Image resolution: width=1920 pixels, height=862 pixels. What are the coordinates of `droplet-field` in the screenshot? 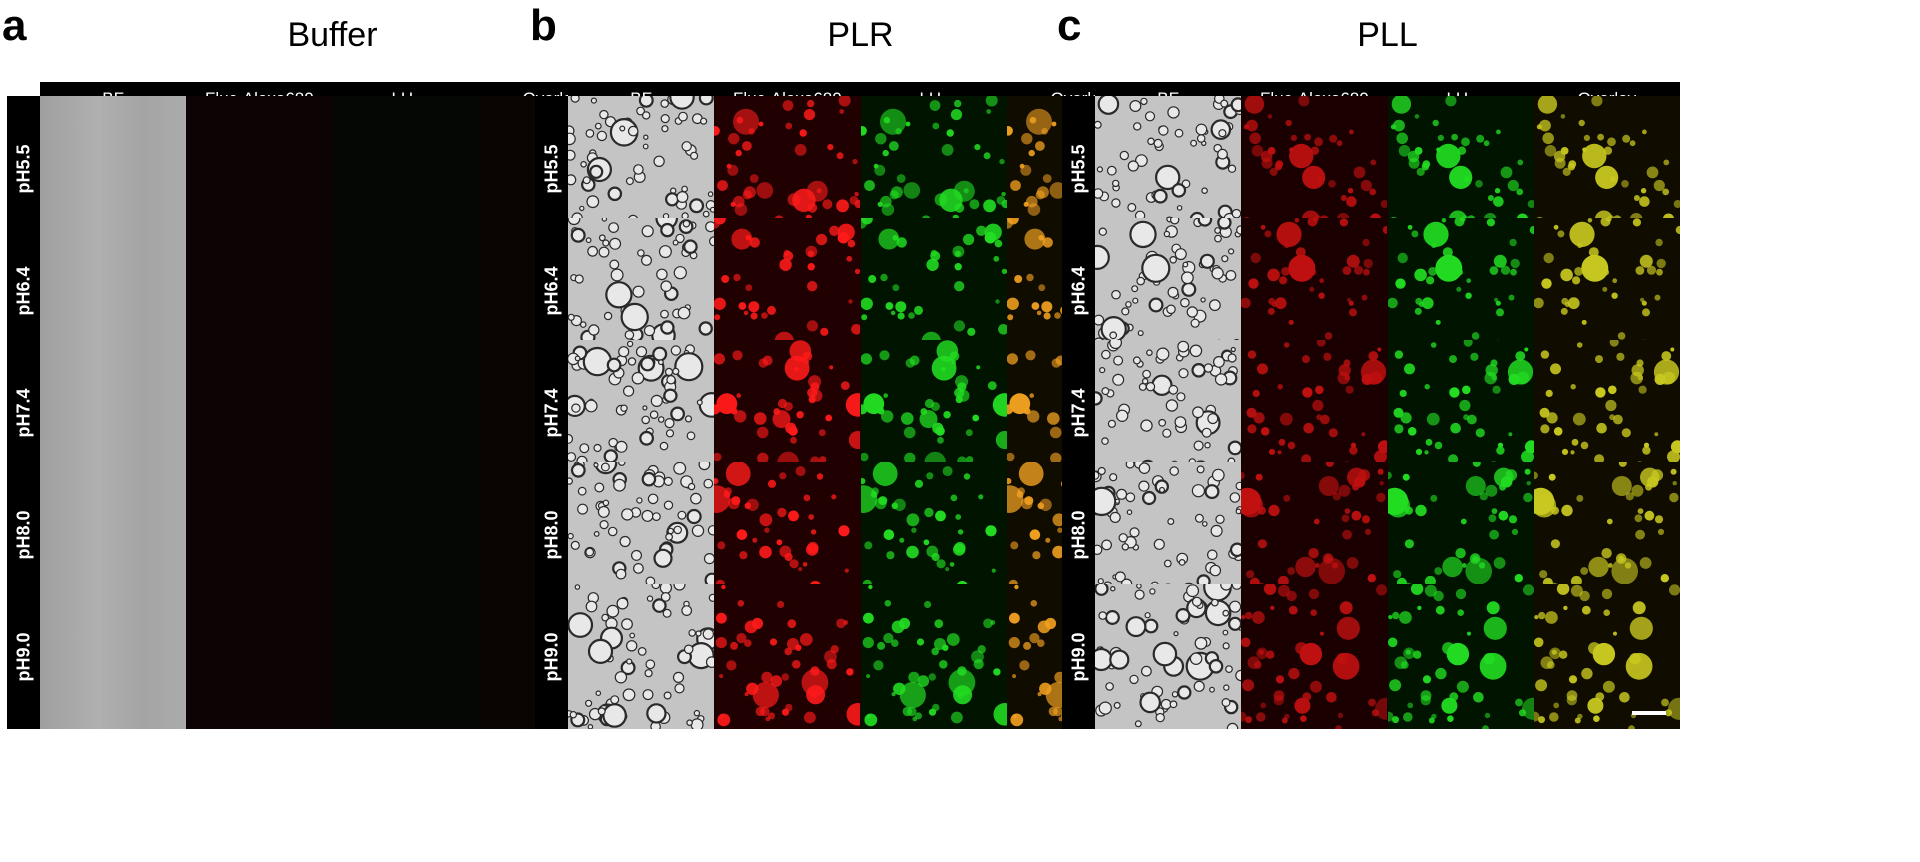 It's located at (1606, 656).